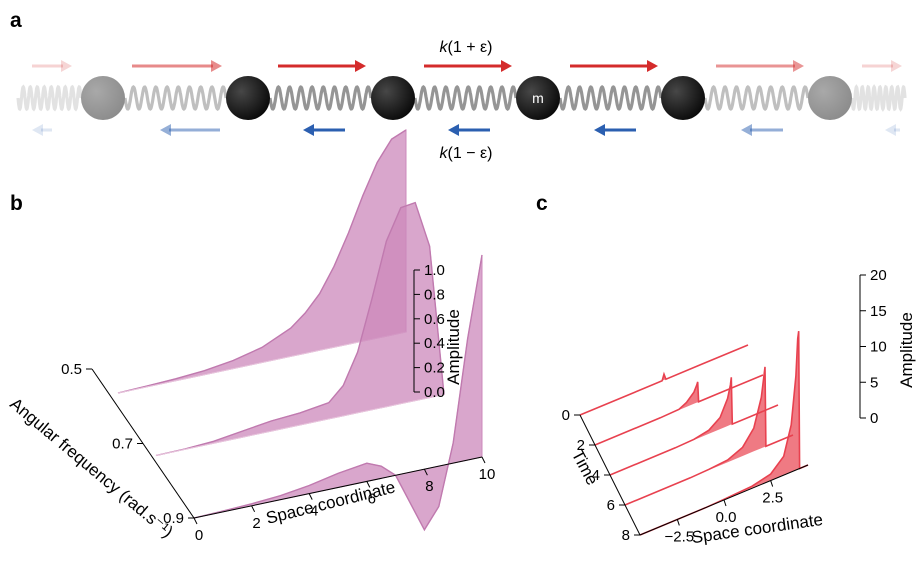  Describe the element at coordinates (878, 275) in the screenshot. I see `z-tick-label: 20` at that location.